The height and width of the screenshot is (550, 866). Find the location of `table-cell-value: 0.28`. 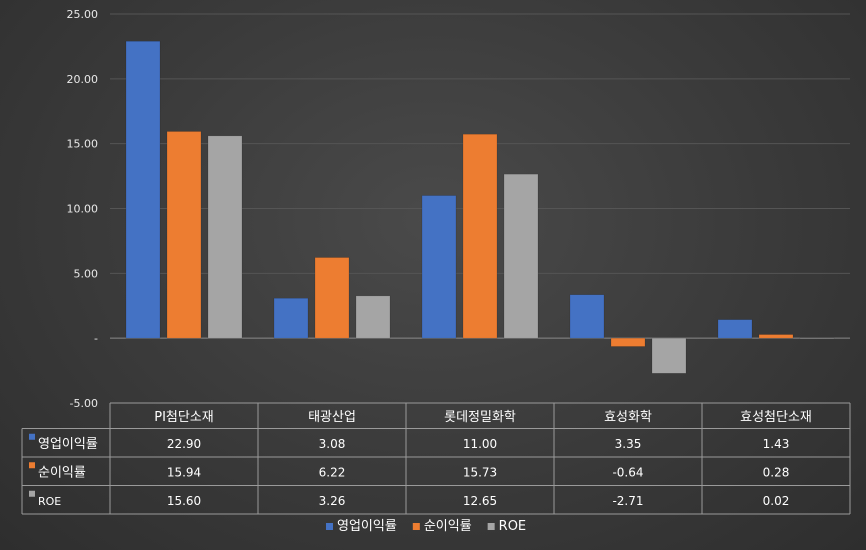

table-cell-value: 0.28 is located at coordinates (776, 472).